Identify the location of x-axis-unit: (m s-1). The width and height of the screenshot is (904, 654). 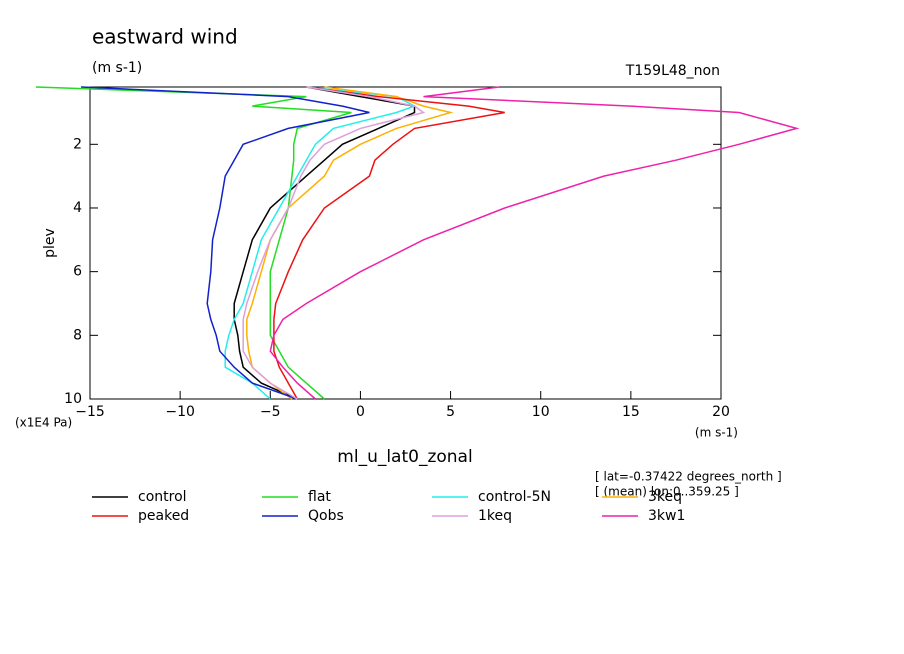
(716, 433).